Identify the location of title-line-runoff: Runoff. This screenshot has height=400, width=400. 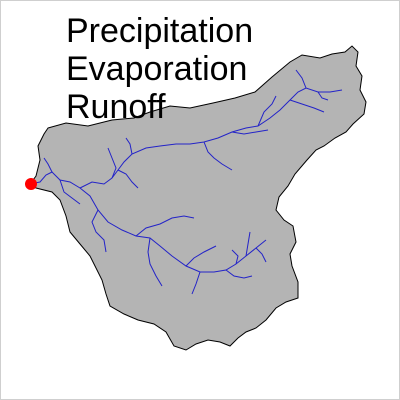
(116, 107).